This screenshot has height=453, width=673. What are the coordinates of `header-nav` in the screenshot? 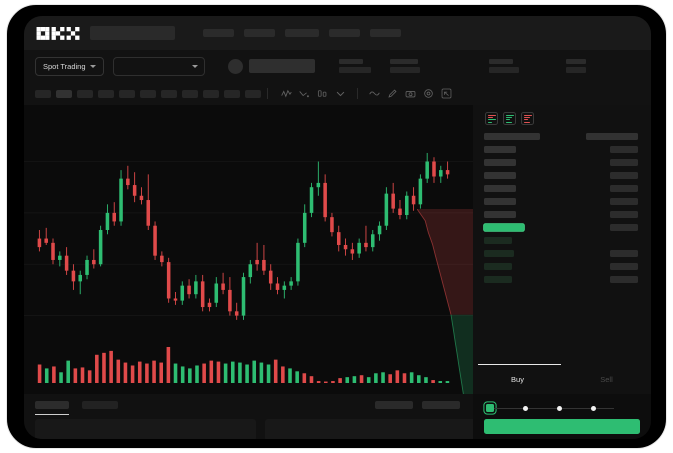 It's located at (302, 33).